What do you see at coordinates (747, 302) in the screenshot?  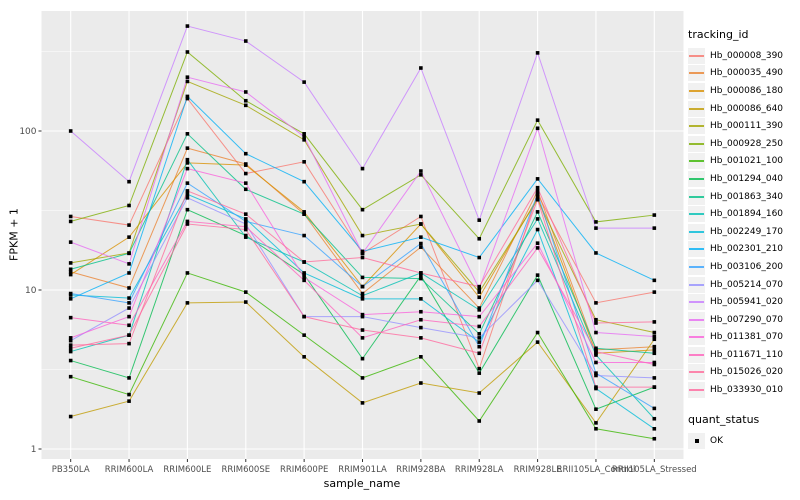 I see `legend-item-label: Hb_005941_020` at bounding box center [747, 302].